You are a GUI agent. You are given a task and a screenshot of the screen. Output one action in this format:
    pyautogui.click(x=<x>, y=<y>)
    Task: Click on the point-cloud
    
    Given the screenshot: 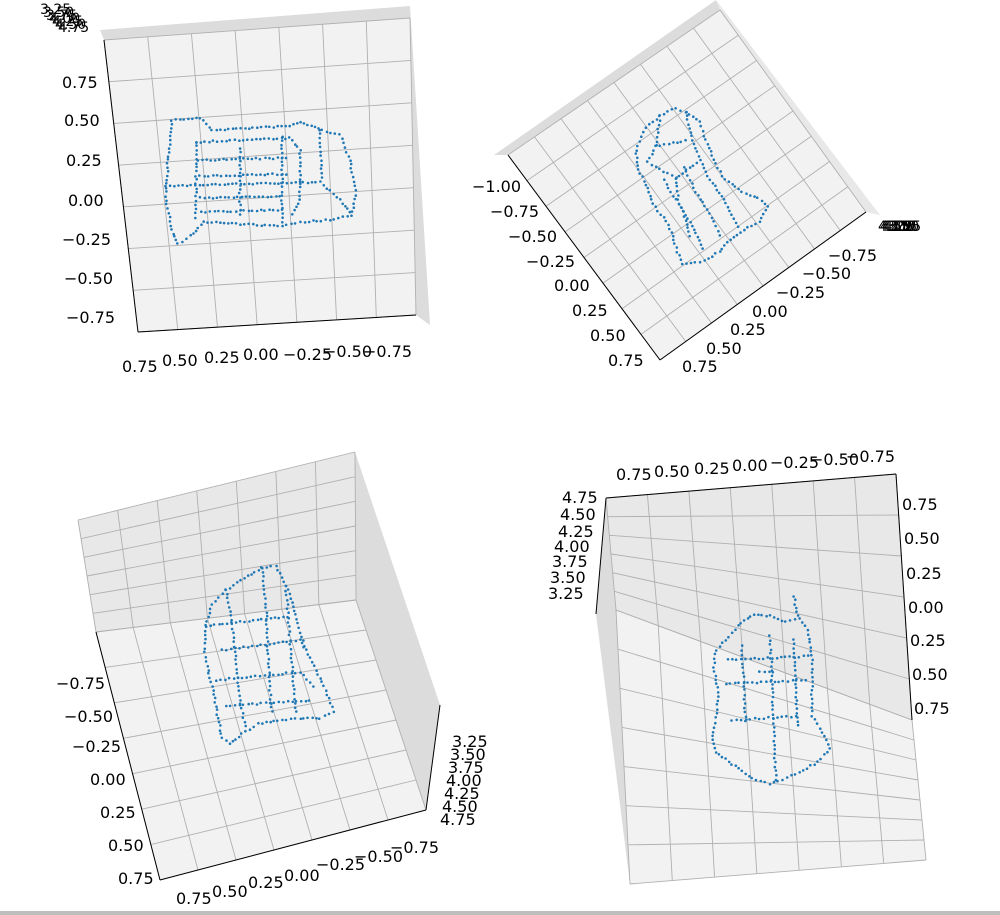 What is the action you would take?
    pyautogui.click(x=702, y=186)
    